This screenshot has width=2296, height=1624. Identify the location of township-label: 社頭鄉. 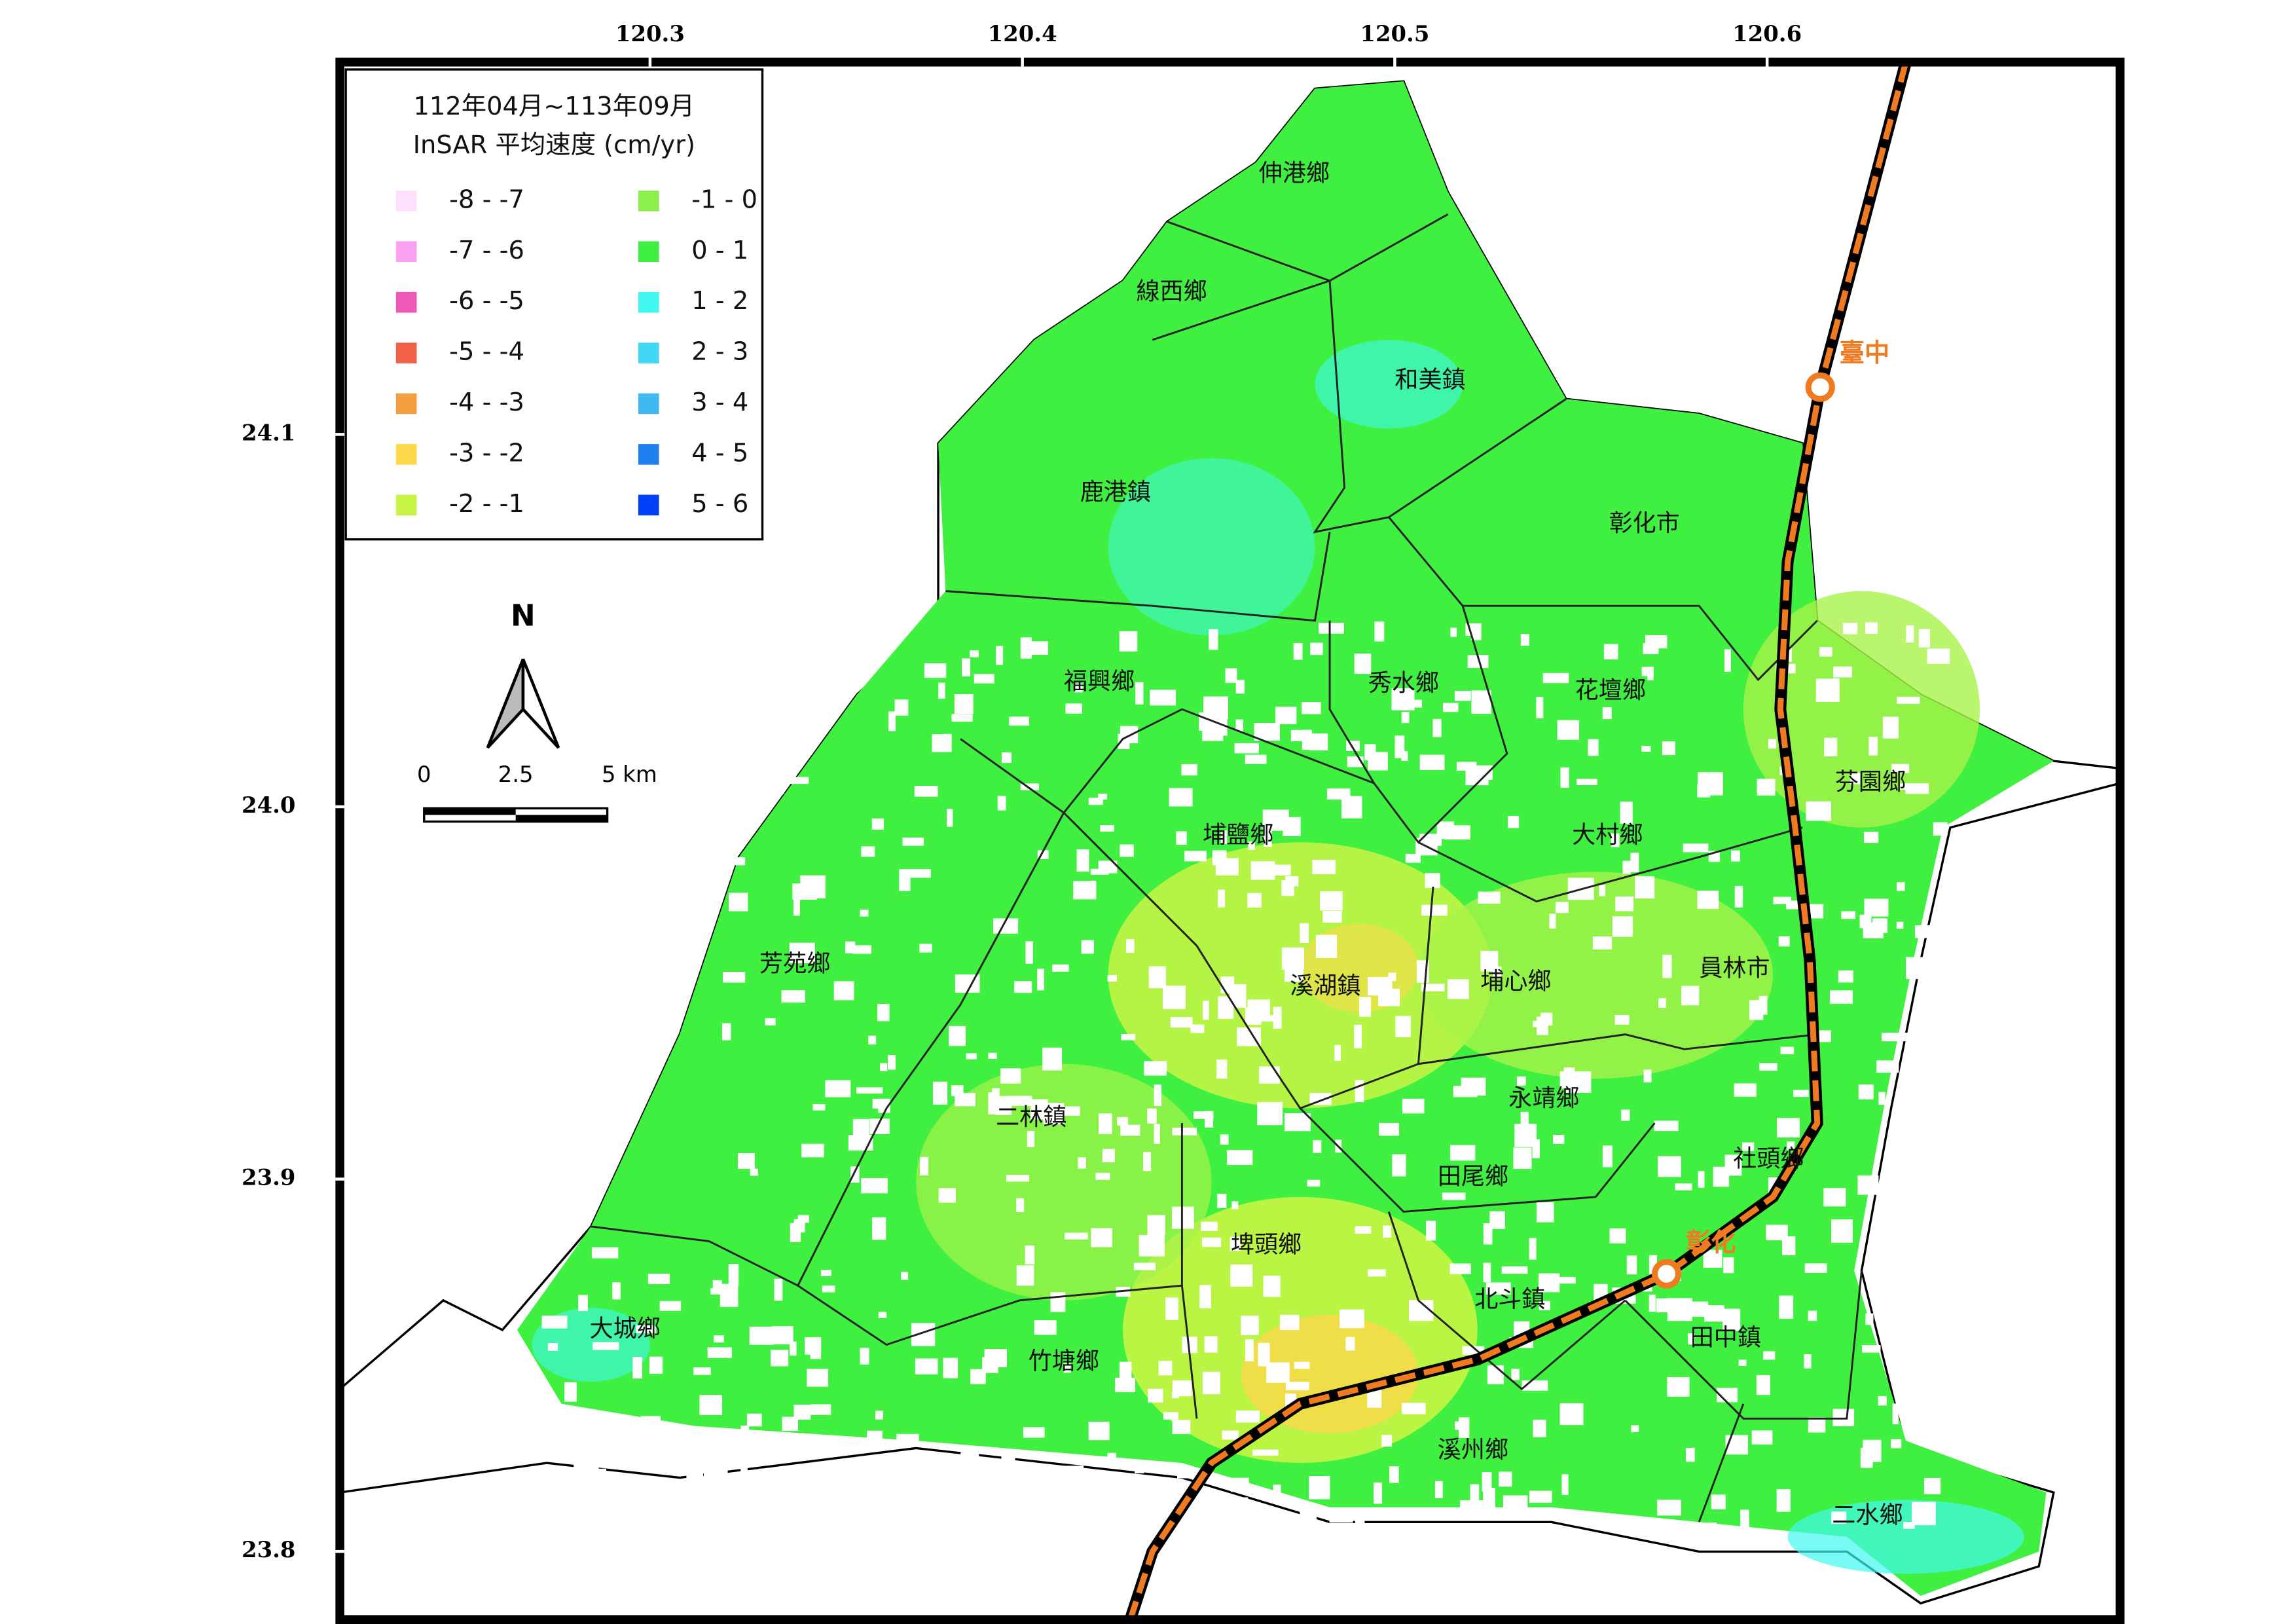
(1768, 1158).